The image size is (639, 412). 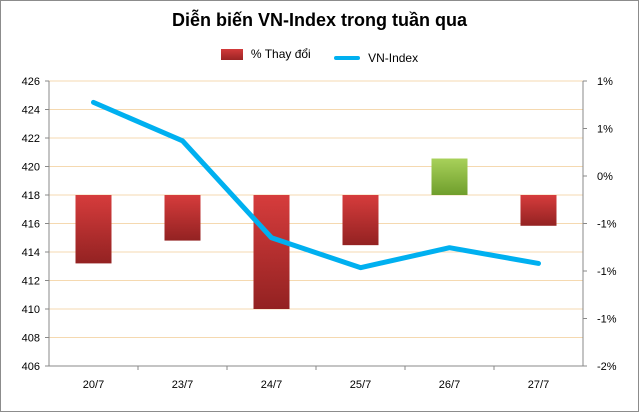 What do you see at coordinates (538, 385) in the screenshot?
I see `x-tick-label: 27/7` at bounding box center [538, 385].